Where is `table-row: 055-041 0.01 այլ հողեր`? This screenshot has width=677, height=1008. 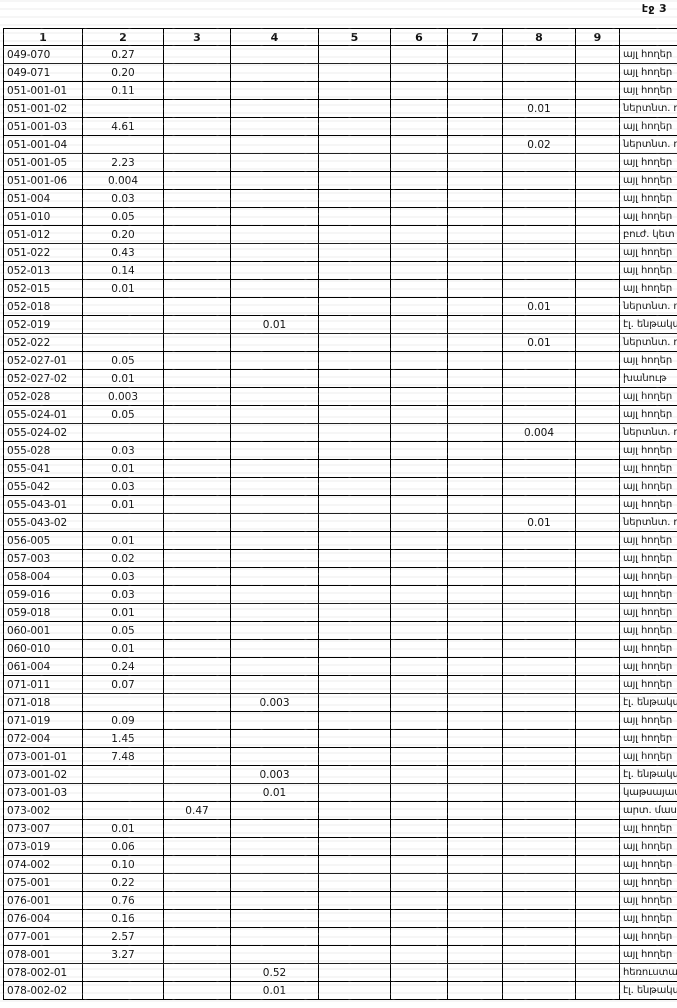 table-row: 055-041 0.01 այլ հողեր is located at coordinates (340, 468).